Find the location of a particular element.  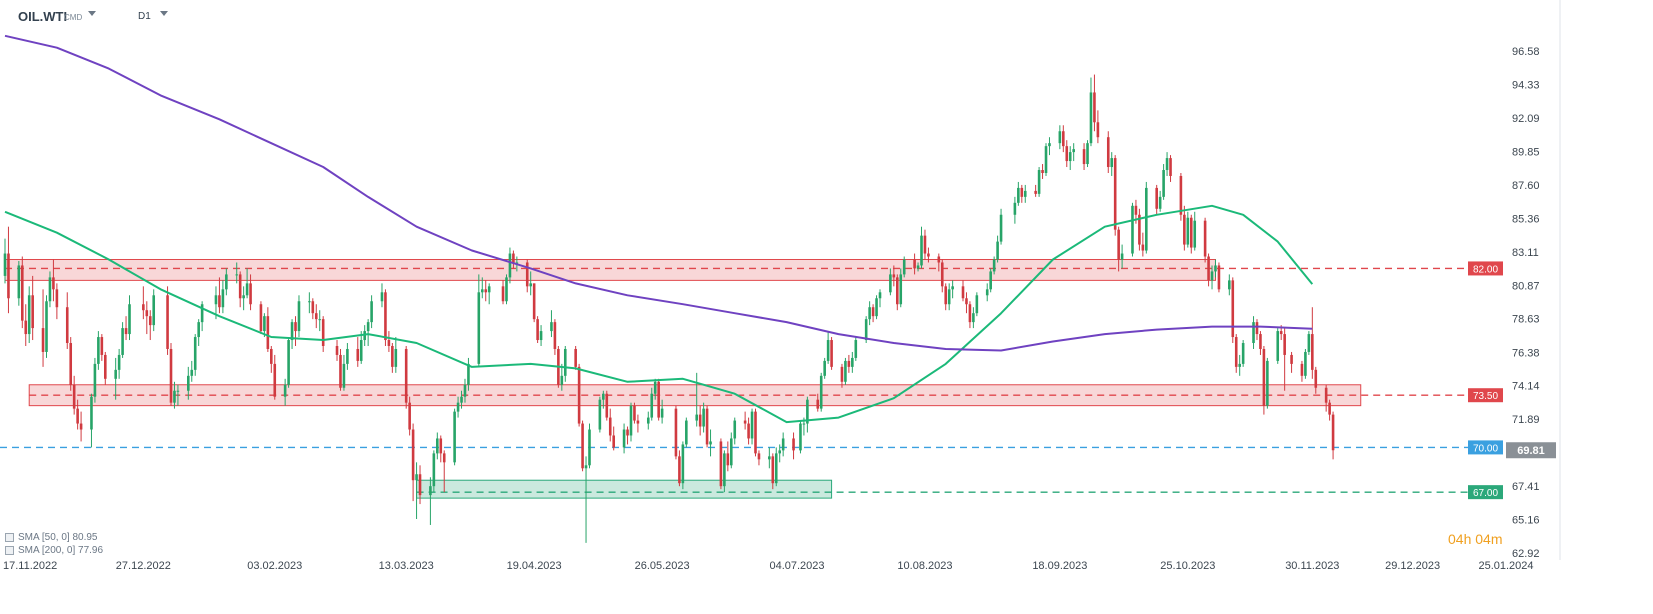

timeframe-selector: D1 is located at coordinates (144, 16).